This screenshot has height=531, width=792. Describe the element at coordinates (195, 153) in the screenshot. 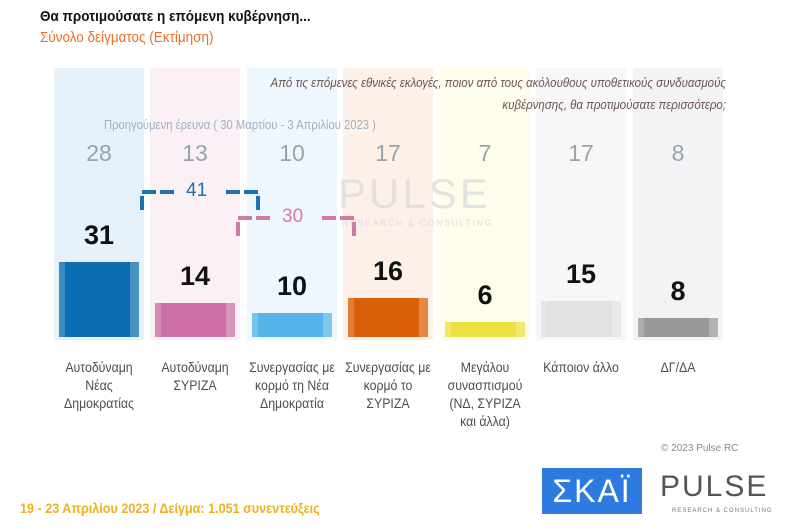

I see `previous-value: 13` at that location.